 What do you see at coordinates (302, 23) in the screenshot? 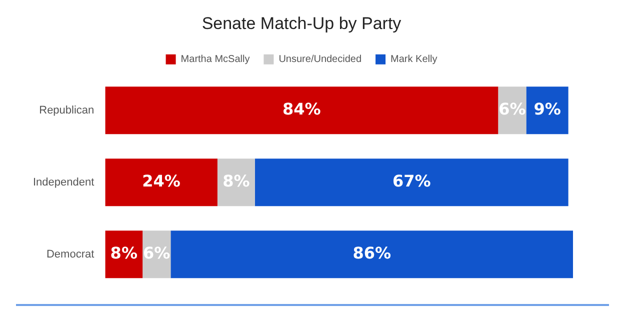
I see `chart-title: Senate Match-Up by Party` at bounding box center [302, 23].